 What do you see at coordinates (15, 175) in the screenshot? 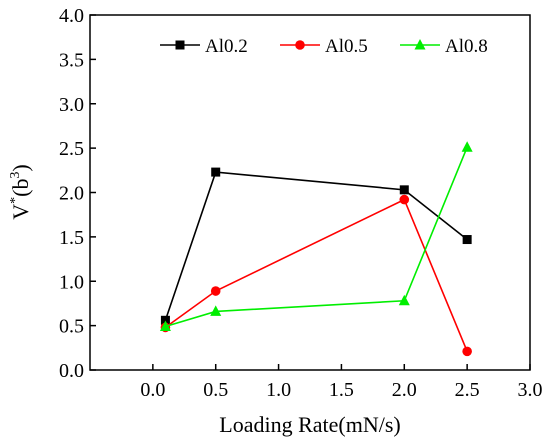
I see `y-axis-title-sup-3: 3` at bounding box center [15, 175].